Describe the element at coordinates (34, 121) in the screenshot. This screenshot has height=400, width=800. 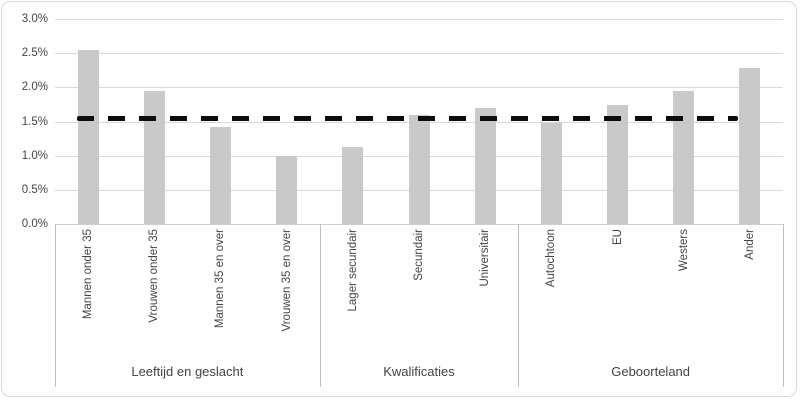
I see `y-tick-label: 1.5%` at that location.